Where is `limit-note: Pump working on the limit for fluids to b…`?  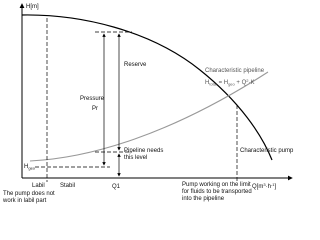 limit-note: Pump working on the limit for fluids to b… is located at coordinates (217, 192).